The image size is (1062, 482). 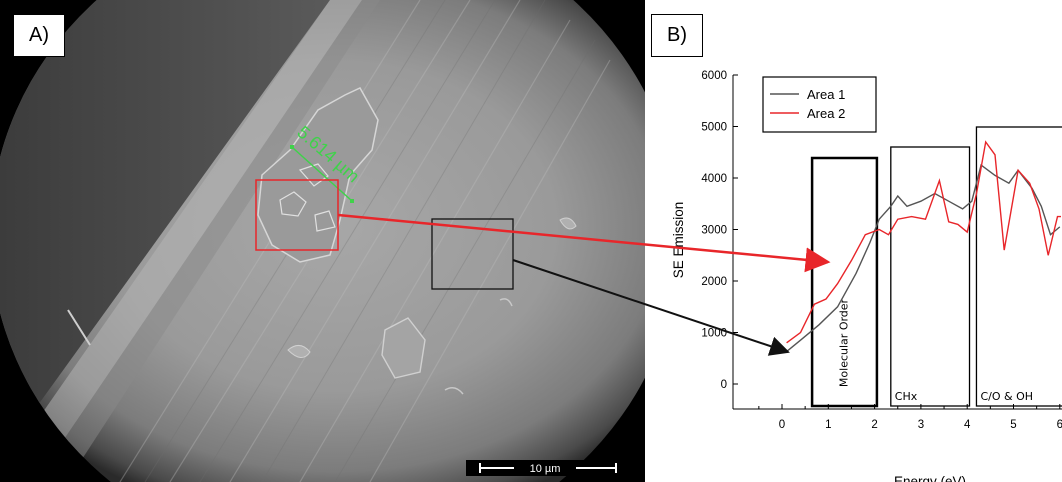 What do you see at coordinates (906, 396) in the screenshot?
I see `region-label: CHx` at bounding box center [906, 396].